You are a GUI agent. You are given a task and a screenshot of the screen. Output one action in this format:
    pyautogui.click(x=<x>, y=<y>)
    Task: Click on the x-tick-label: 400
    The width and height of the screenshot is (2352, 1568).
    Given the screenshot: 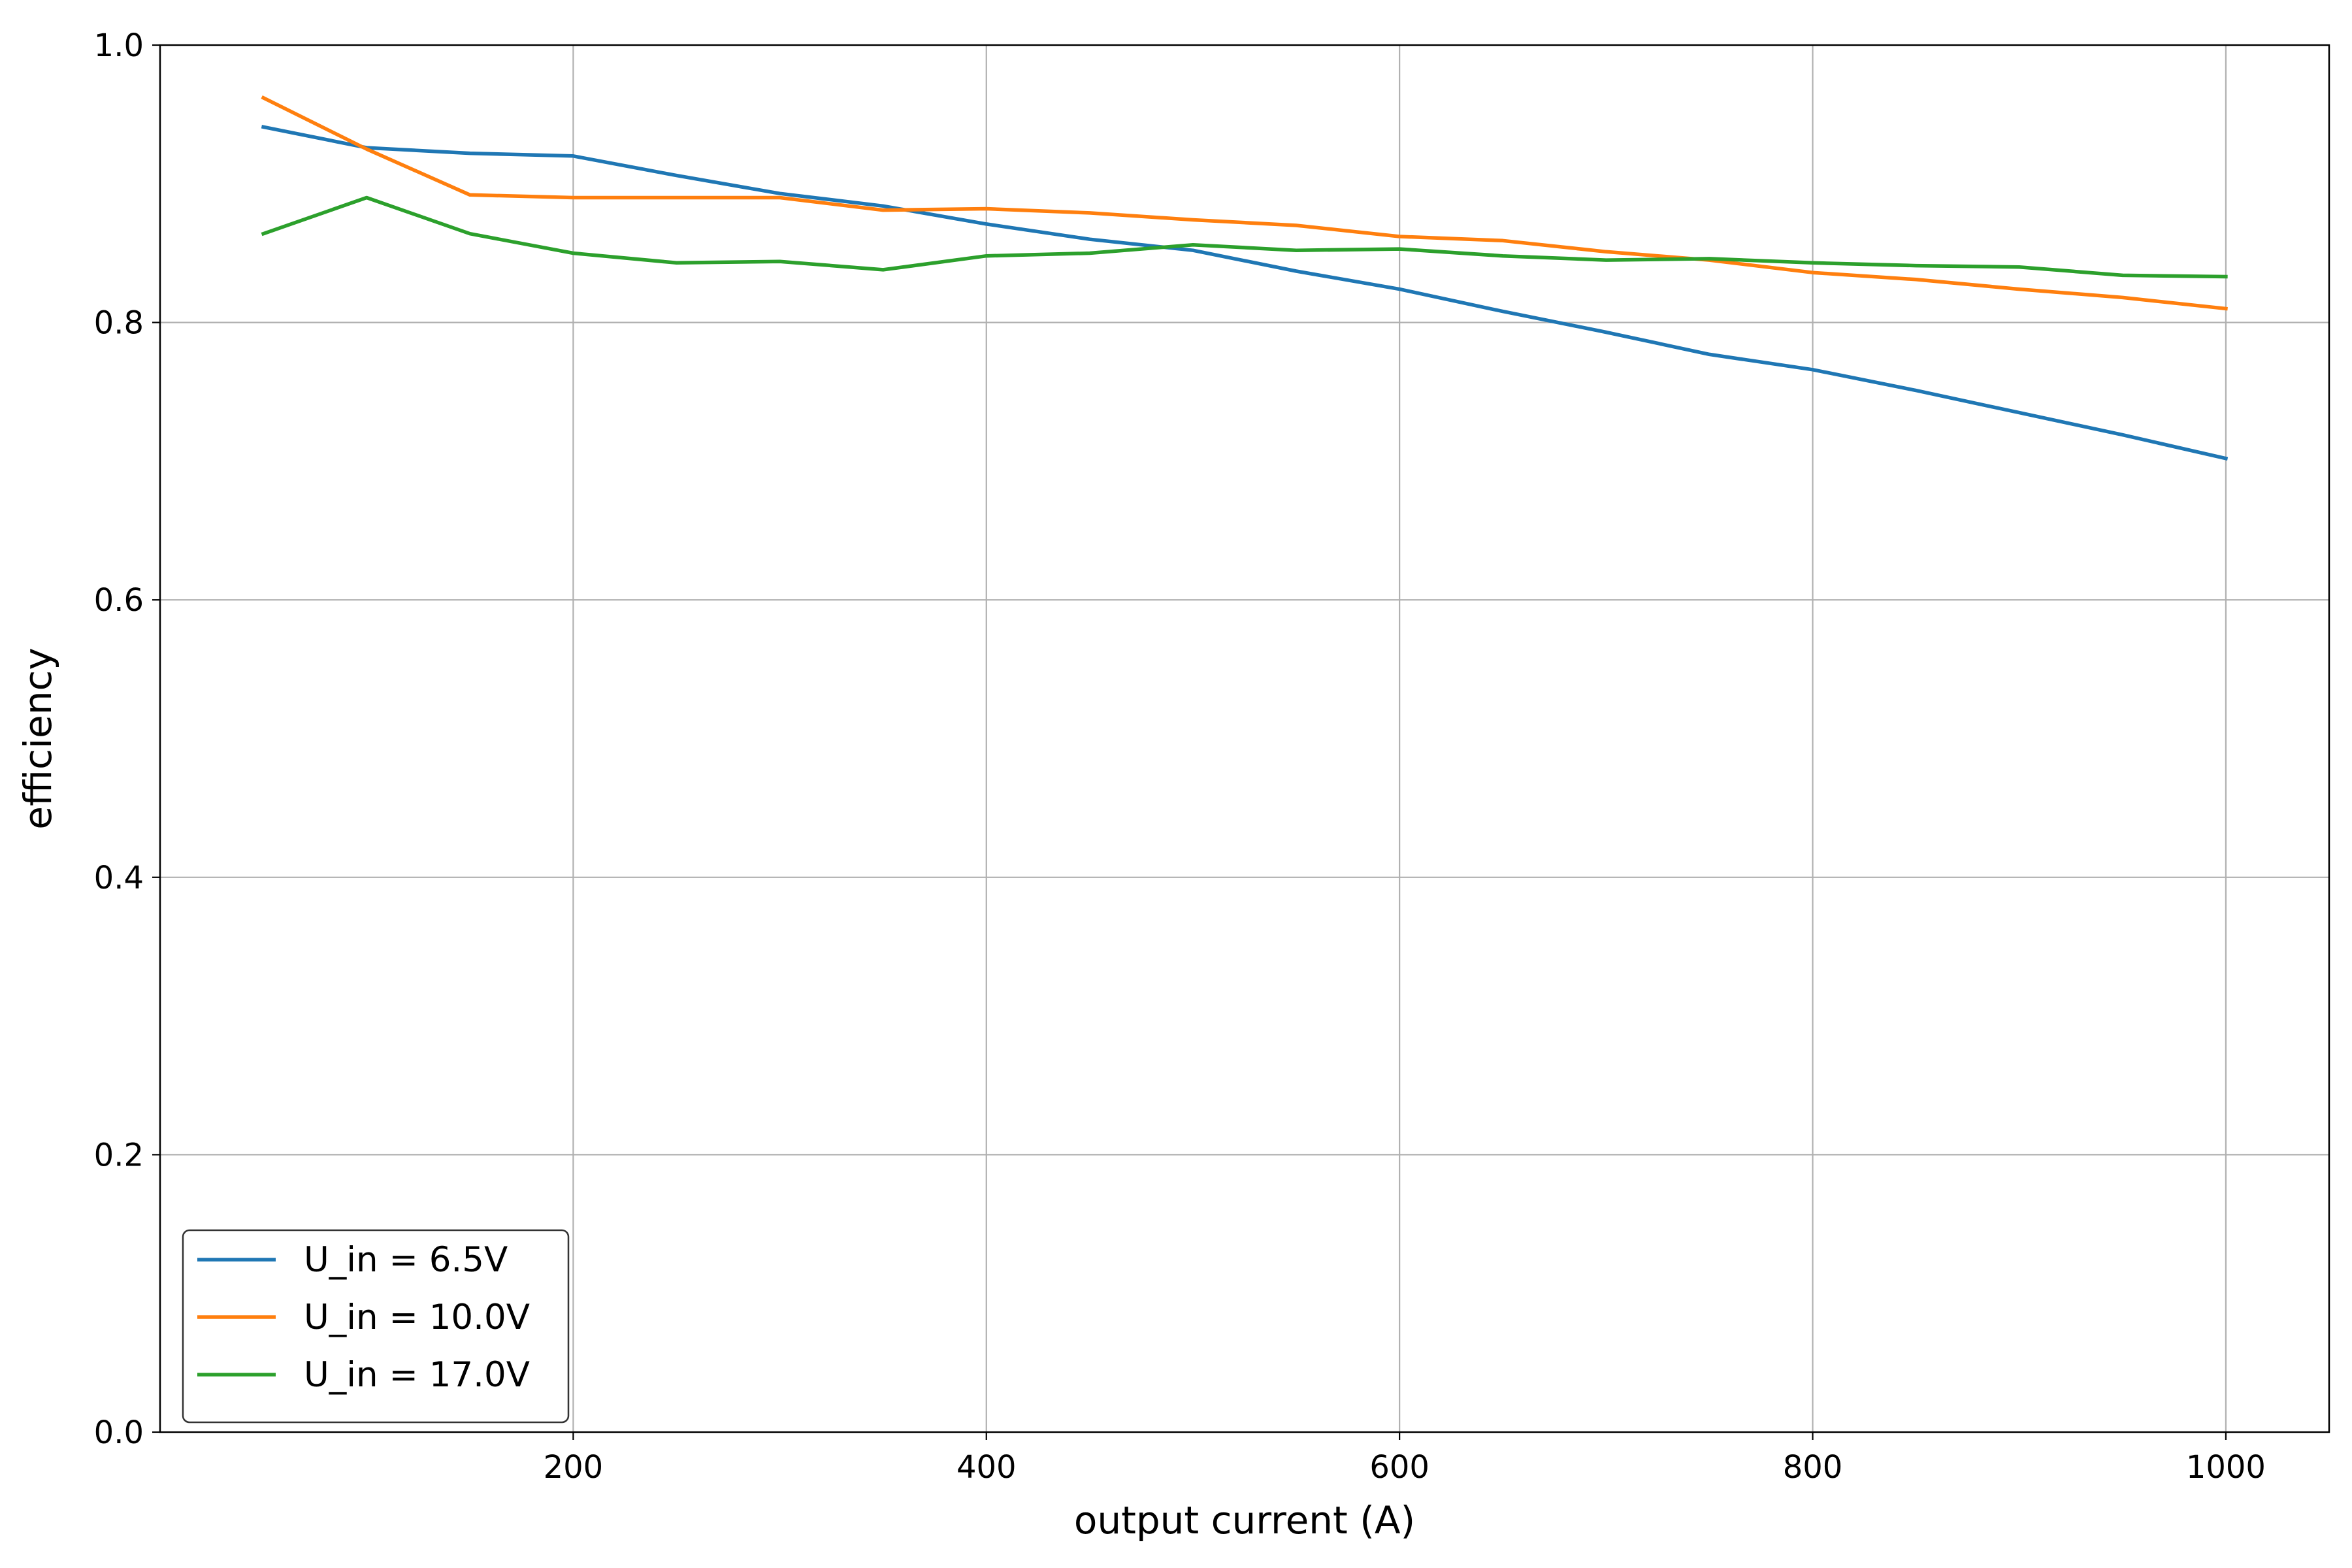 What is the action you would take?
    pyautogui.click(x=986, y=1467)
    